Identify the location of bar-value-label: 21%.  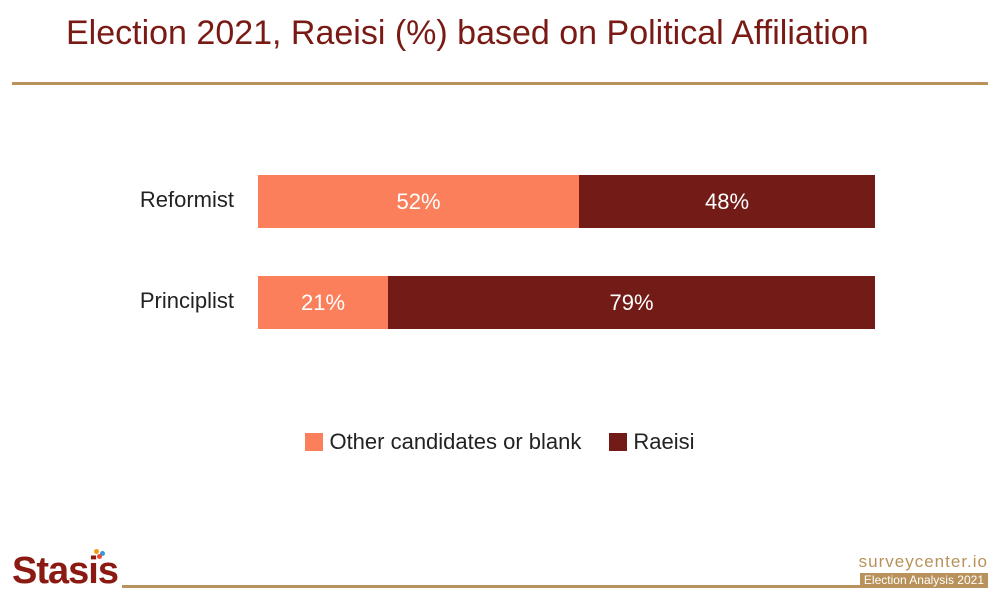
(323, 302).